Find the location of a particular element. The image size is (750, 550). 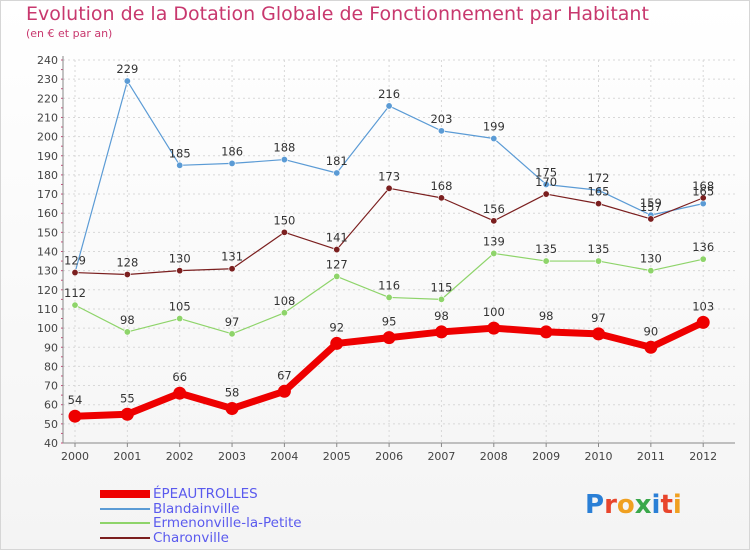

x-tick-label: 2003 is located at coordinates (232, 456).